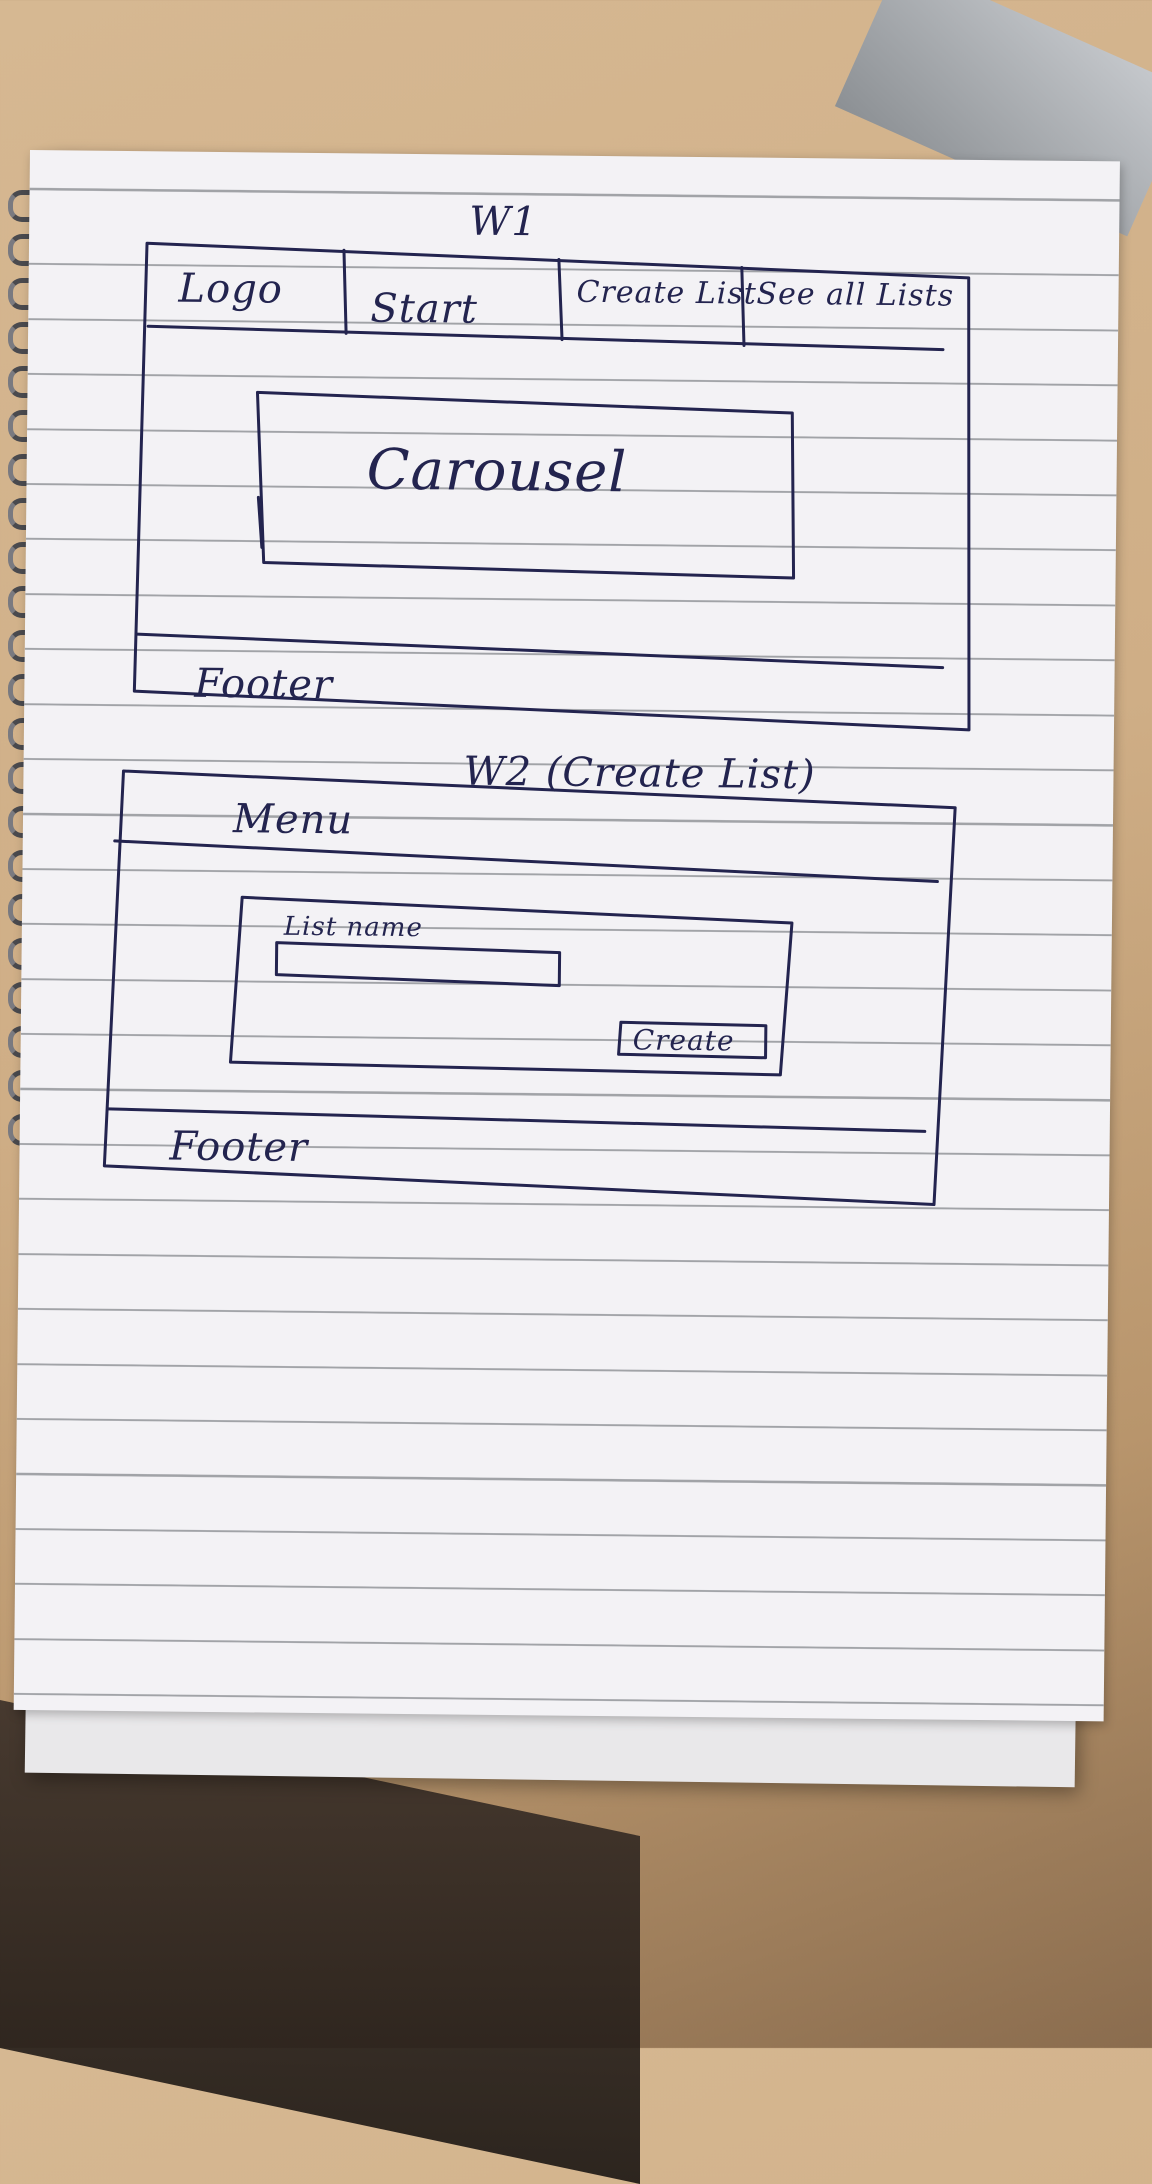 The width and height of the screenshot is (1152, 2184). I want to click on w1-carousel-box, so click(525, 485).